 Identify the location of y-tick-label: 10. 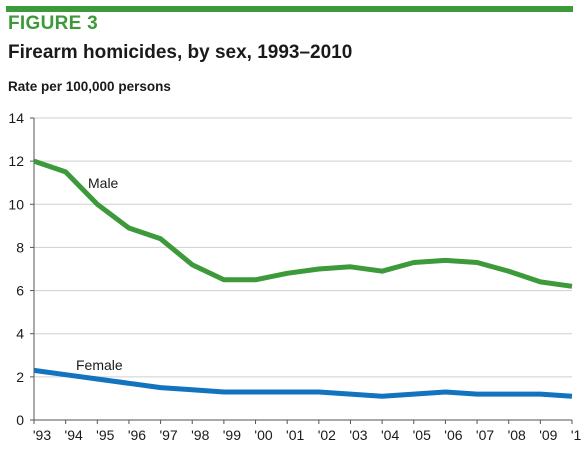
(16, 204).